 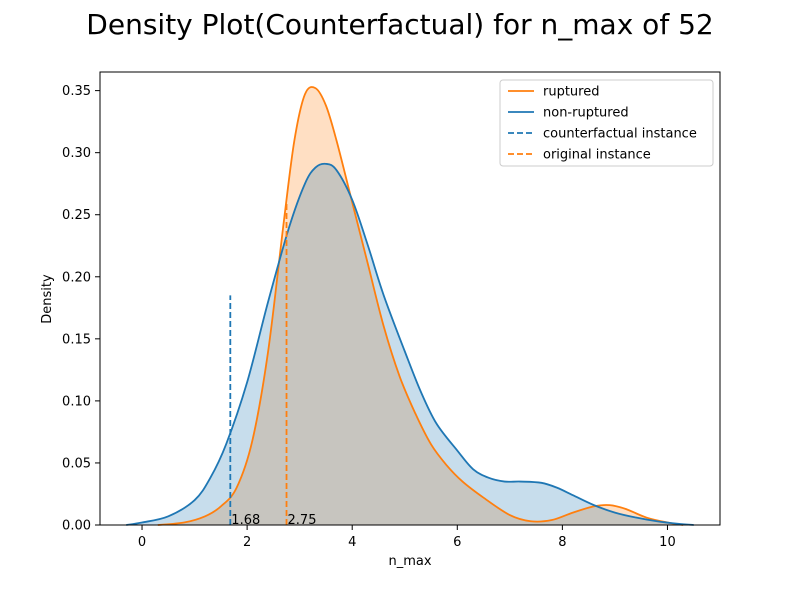 I want to click on y-tick-label: 0.05, so click(x=76, y=463).